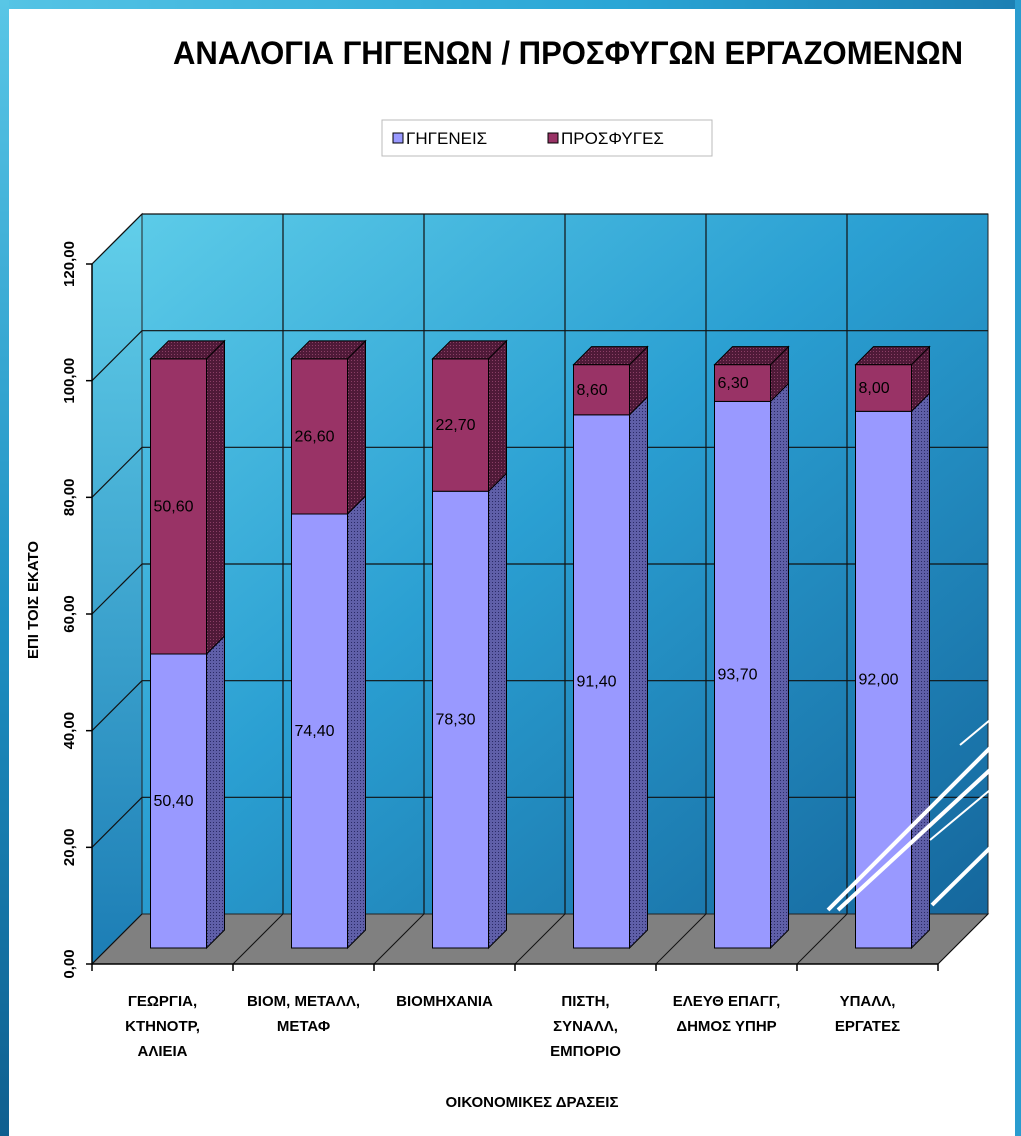  I want to click on data-label-ghgeneis: 78,30, so click(456, 720).